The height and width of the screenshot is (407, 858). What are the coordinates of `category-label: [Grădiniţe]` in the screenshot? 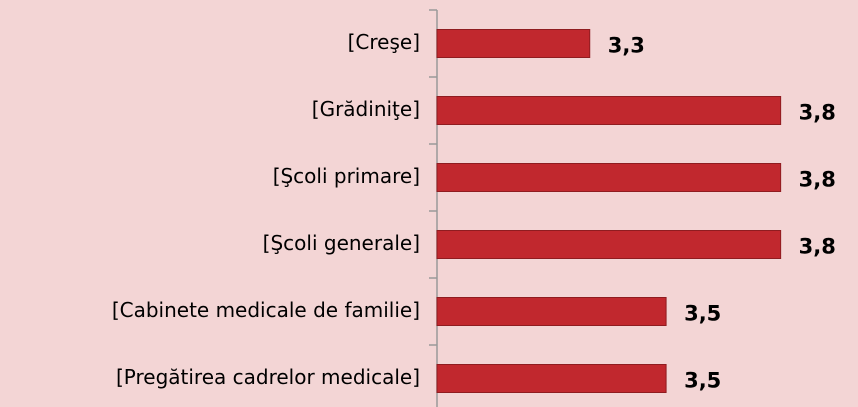 It's located at (366, 109).